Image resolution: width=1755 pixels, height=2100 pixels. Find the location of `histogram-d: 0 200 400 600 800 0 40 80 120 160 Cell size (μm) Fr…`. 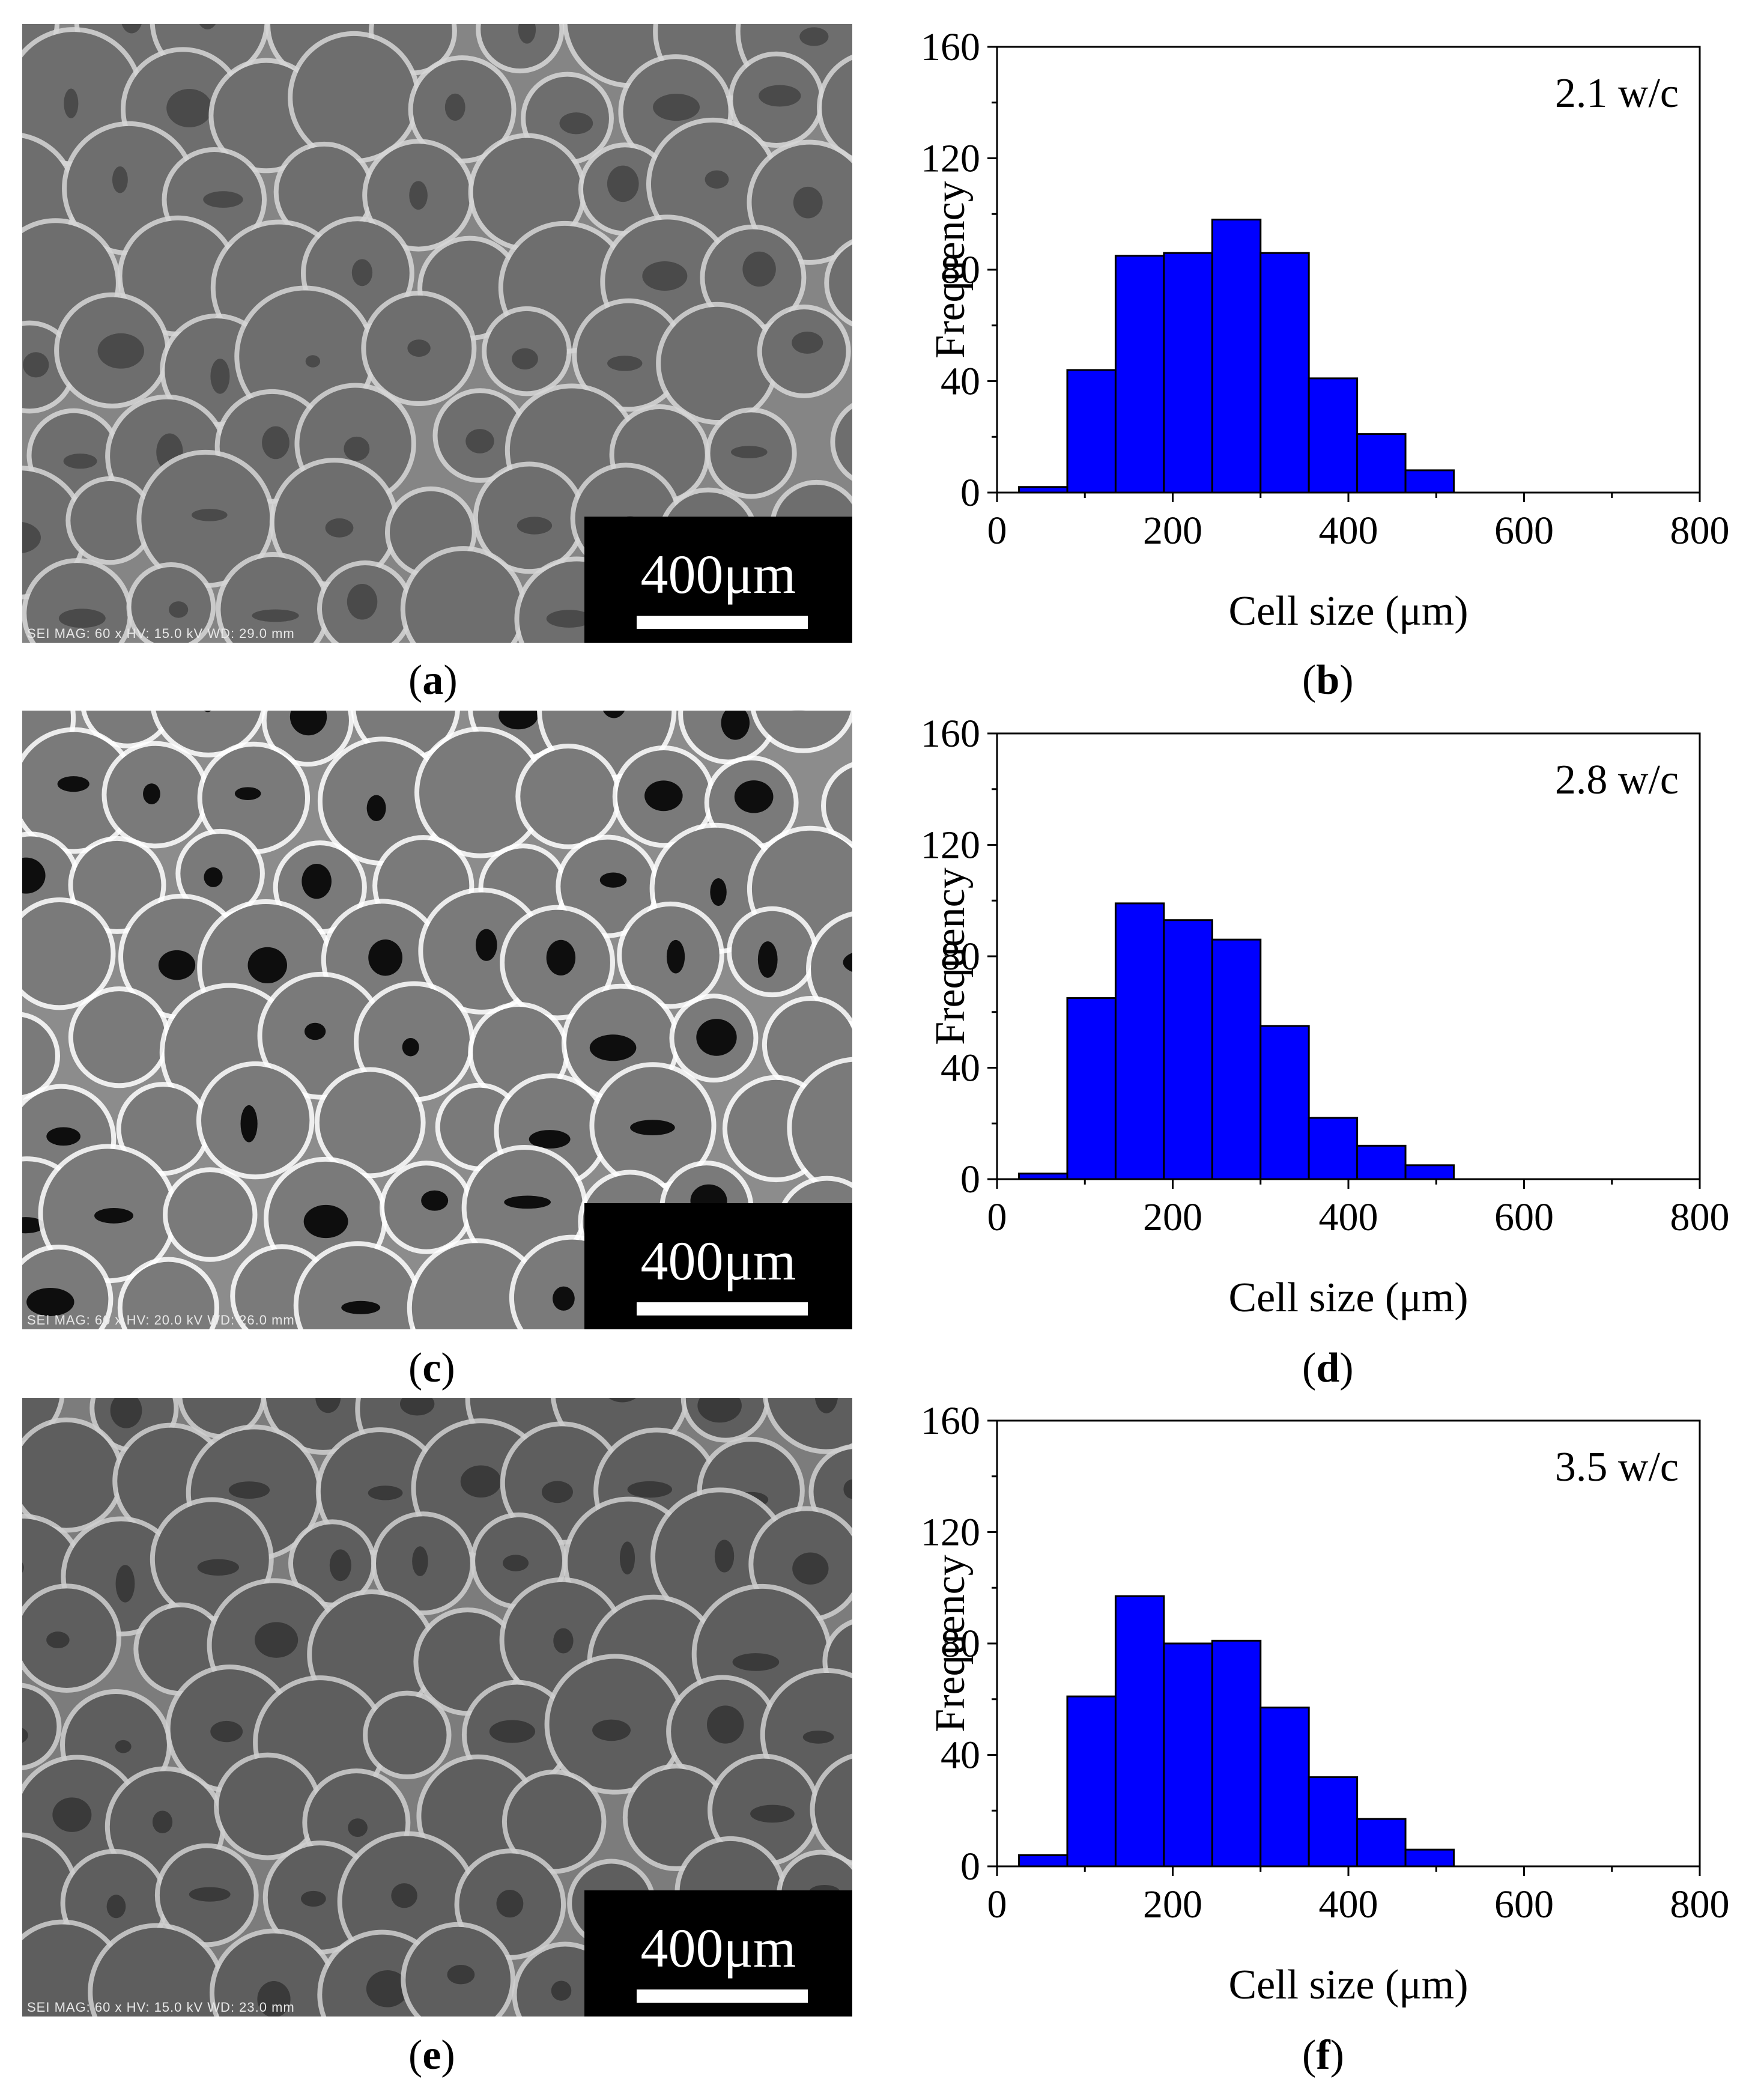

histogram-d: 0 200 400 600 800 0 40 80 120 160 Cell size (μm) Fr… is located at coordinates (1325, 1016).